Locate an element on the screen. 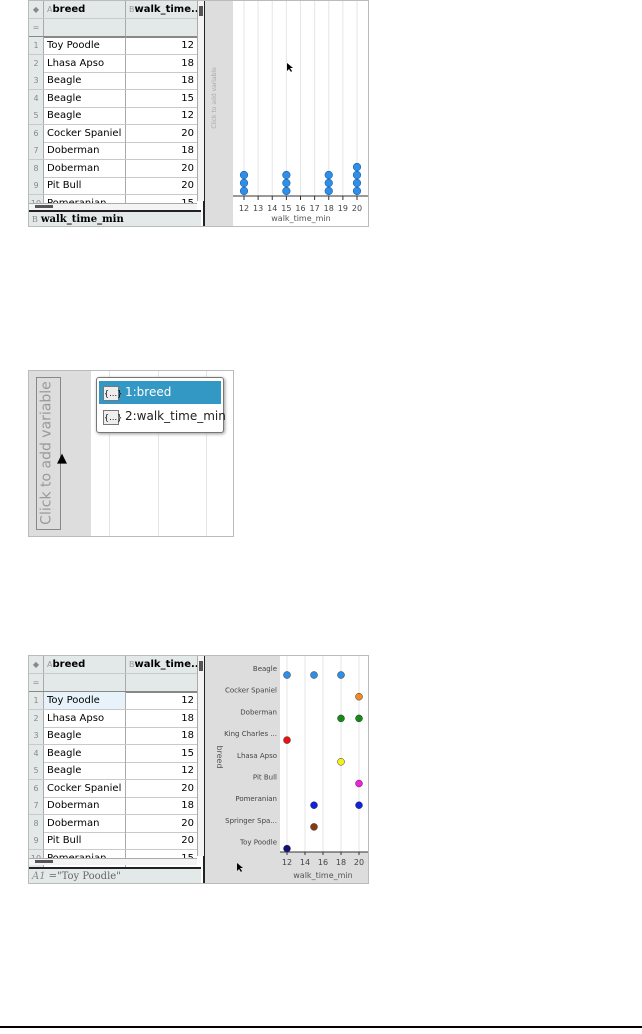 This screenshot has width=642, height=1034. y-category-label: Lhasa Apso is located at coordinates (257, 756).